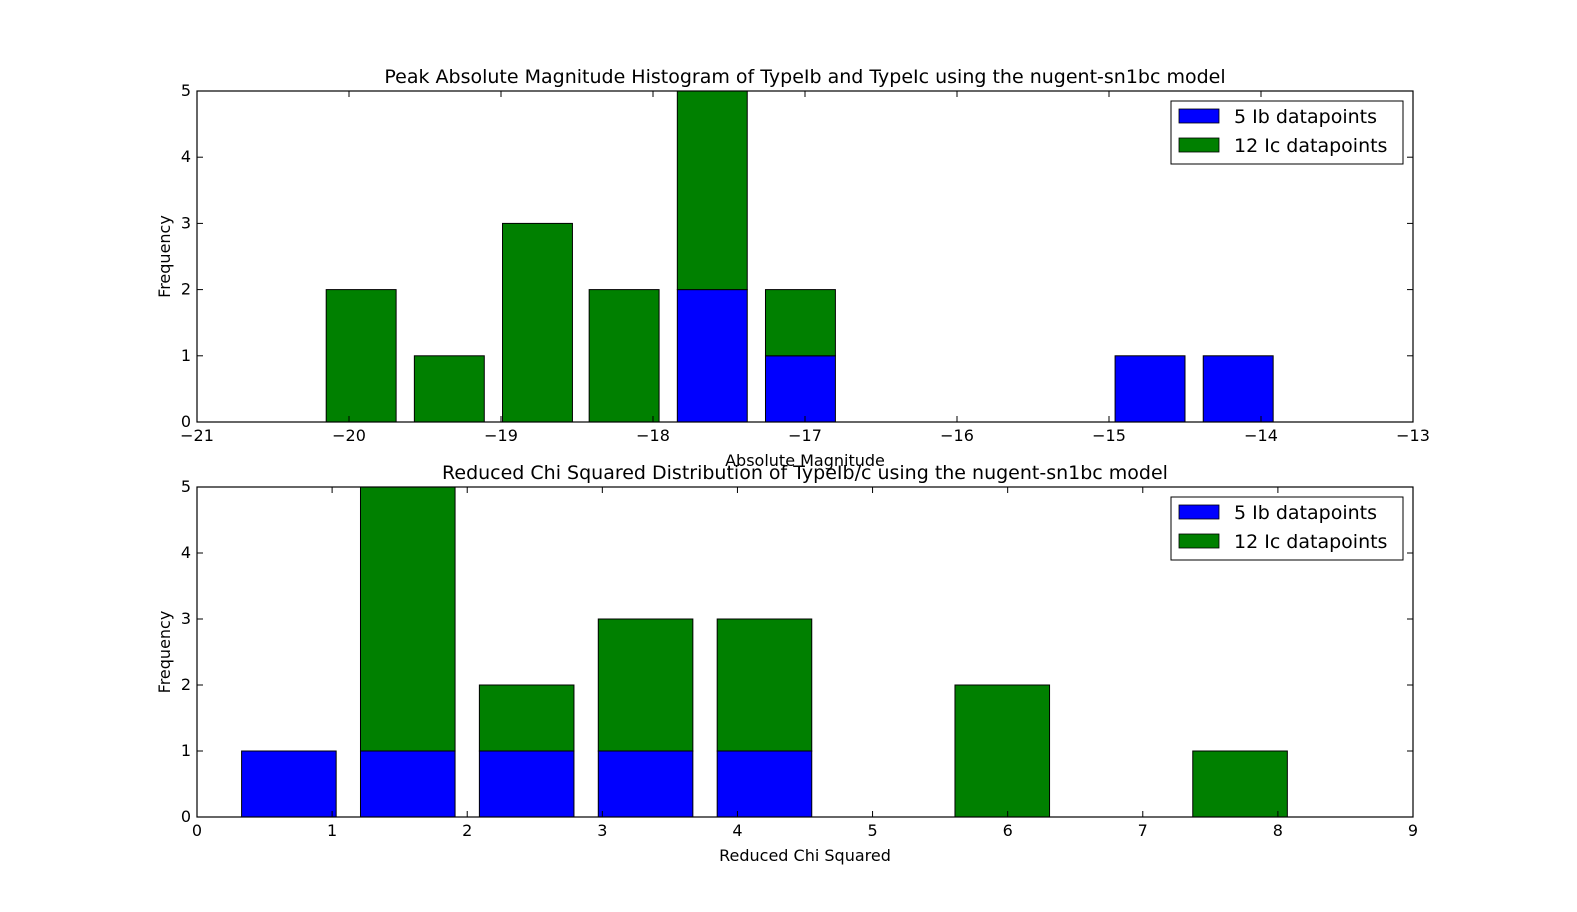  I want to click on x-axis-label: Absolute Magnitude, so click(805, 460).